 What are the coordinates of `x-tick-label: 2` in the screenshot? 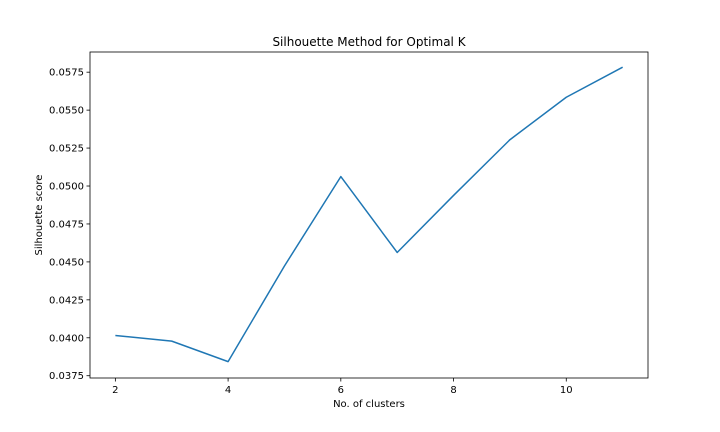 It's located at (115, 390).